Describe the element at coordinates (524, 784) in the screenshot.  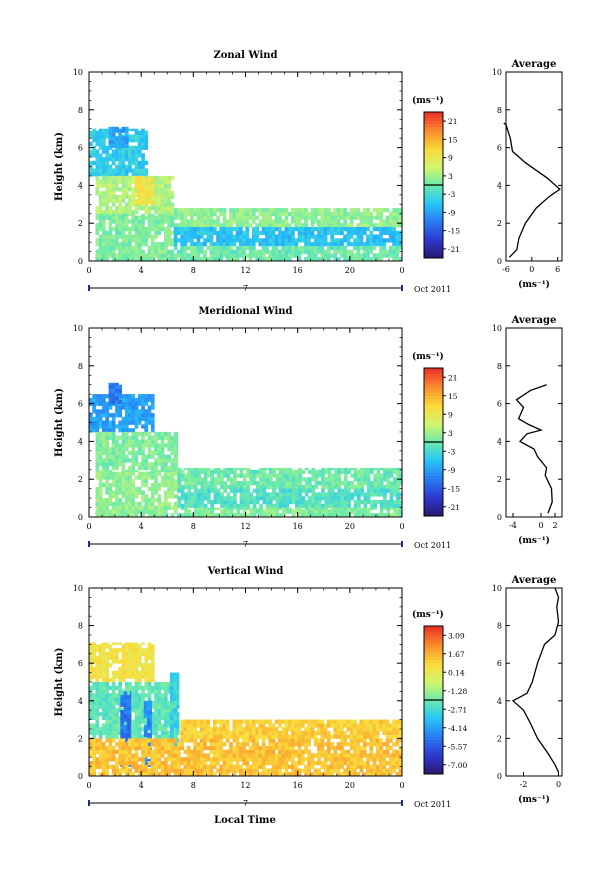
I see `profile-x-tick-label: -2` at that location.